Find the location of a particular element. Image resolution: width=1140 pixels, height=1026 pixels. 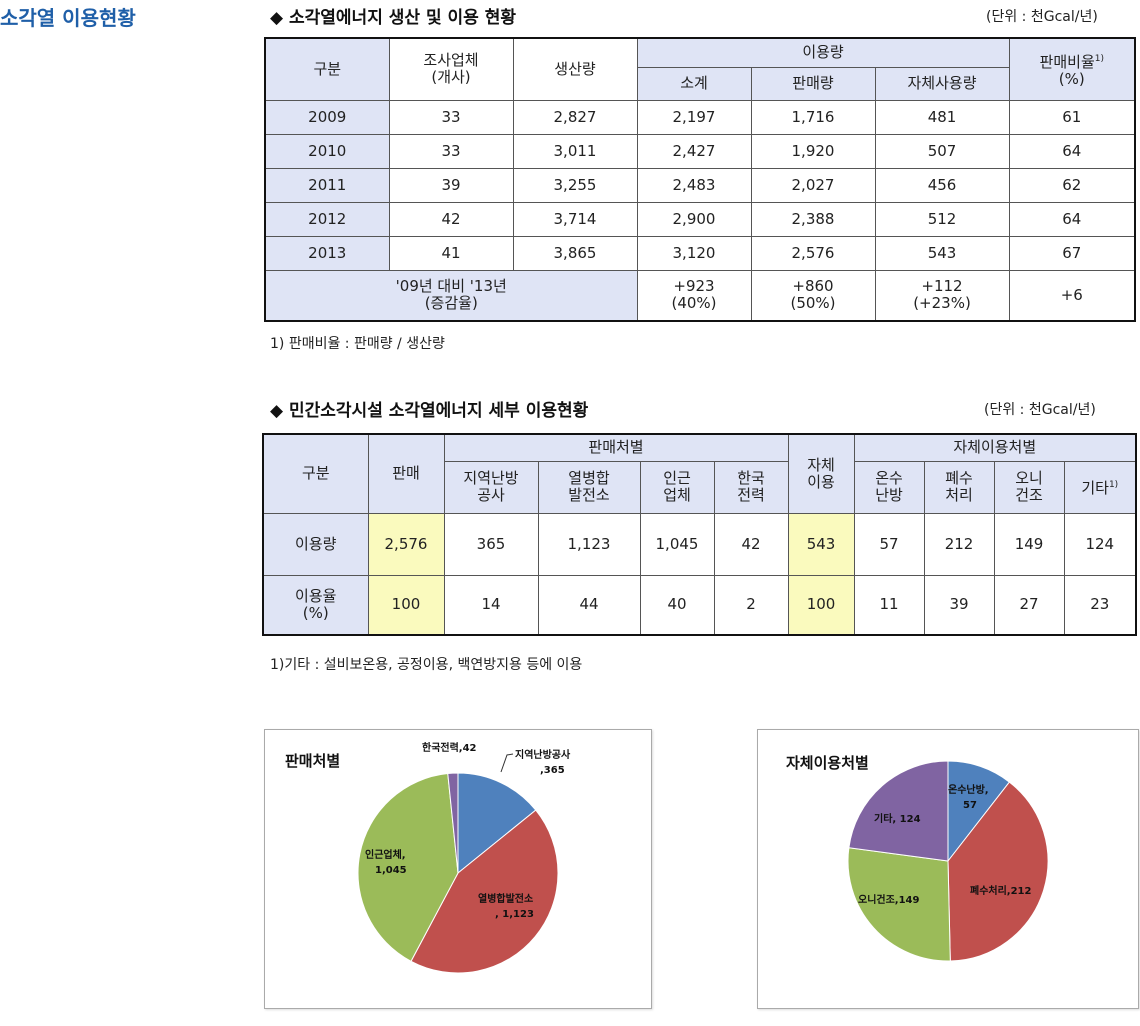

table-row: 2009 33 2,827 2,197 1,716 481 61 is located at coordinates (700, 117).